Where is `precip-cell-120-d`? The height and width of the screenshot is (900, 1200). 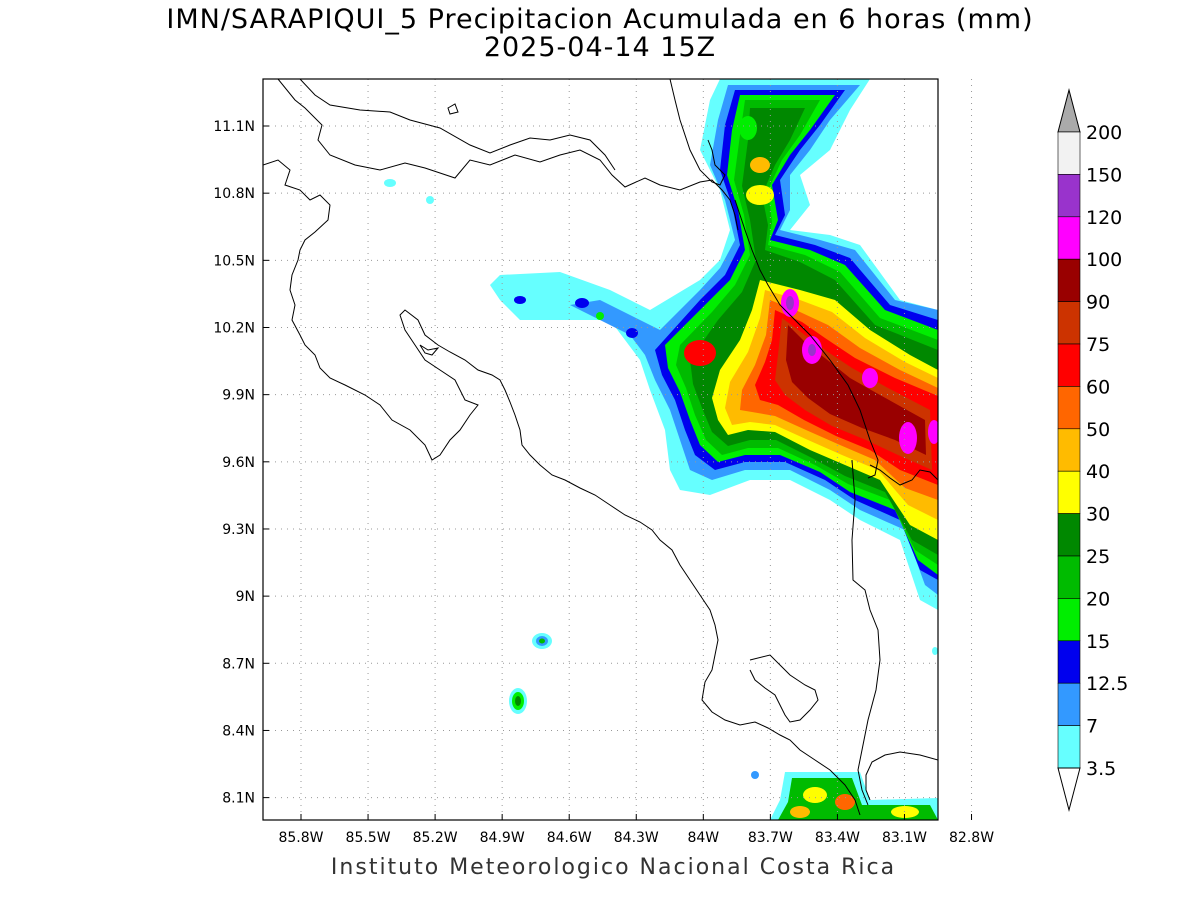
precip-cell-120-d is located at coordinates (908, 438).